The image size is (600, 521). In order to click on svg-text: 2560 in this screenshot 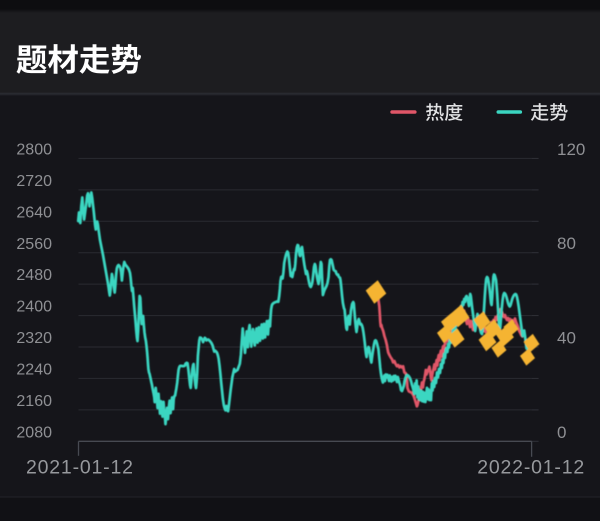, I will do `click(34, 244)`.